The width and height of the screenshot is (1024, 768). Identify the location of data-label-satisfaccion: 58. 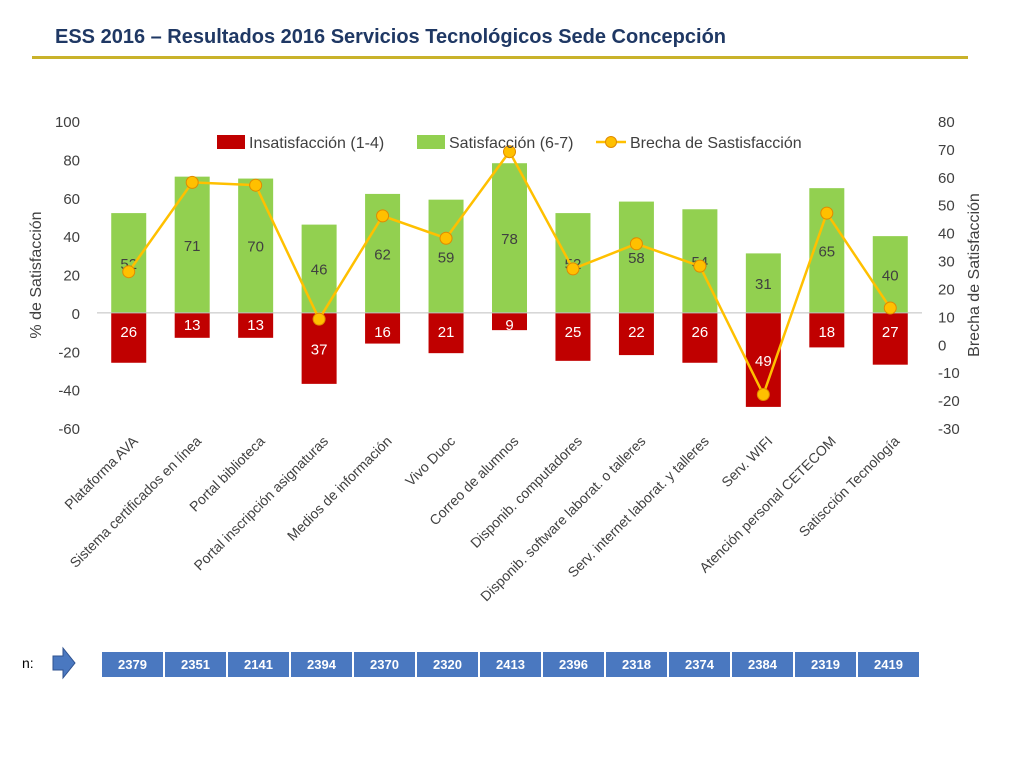
(636, 258).